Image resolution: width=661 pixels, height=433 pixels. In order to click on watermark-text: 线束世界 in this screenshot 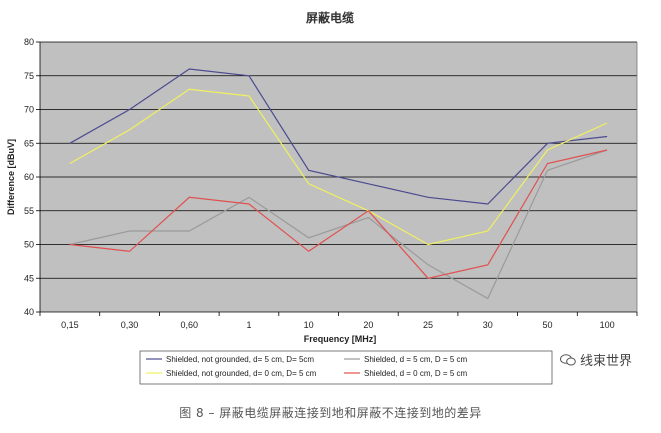, I will do `click(606, 361)`.